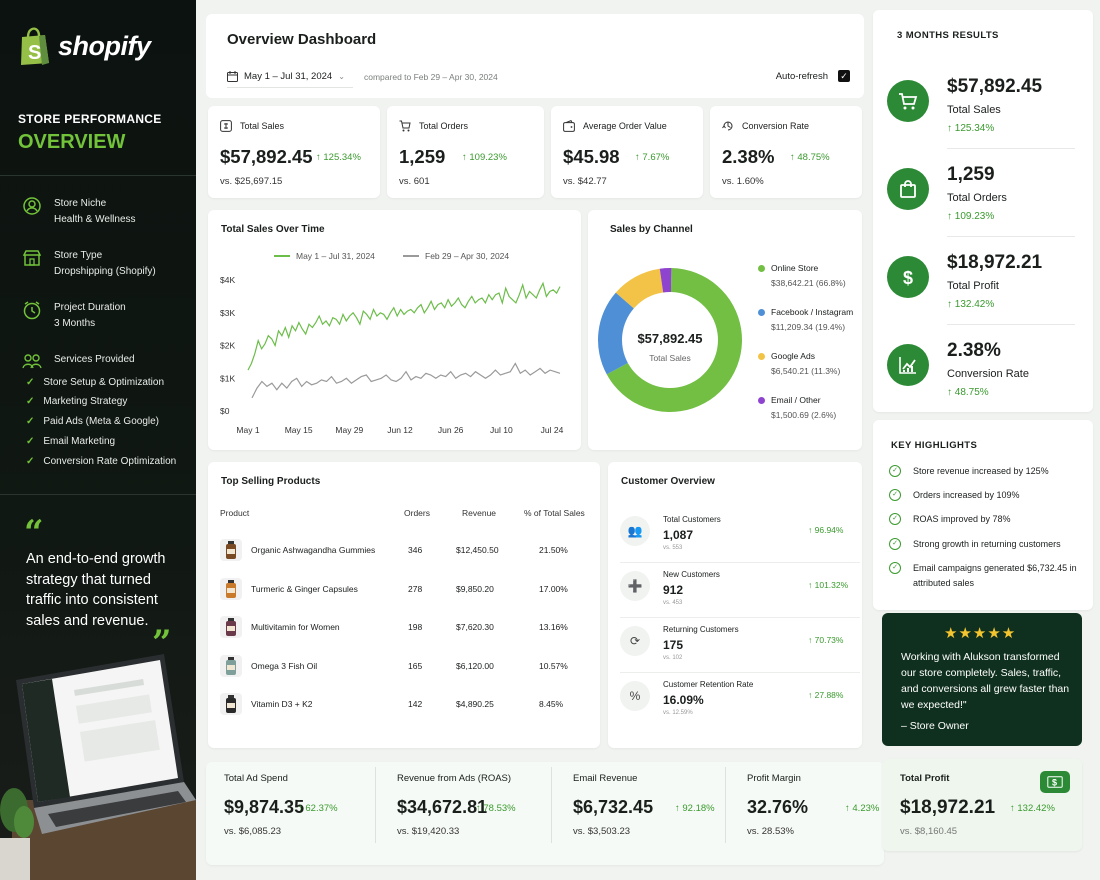 This screenshot has height=880, width=1100. Describe the element at coordinates (79, 441) in the screenshot. I see `service-text: Email Marketing` at that location.